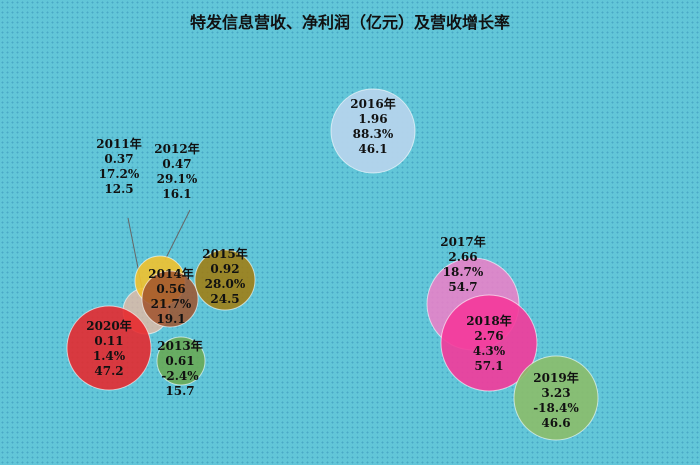 The height and width of the screenshot is (465, 700). I want to click on data-label-2018年: 2018年 2.76 4.3% 57.1, so click(488, 343).